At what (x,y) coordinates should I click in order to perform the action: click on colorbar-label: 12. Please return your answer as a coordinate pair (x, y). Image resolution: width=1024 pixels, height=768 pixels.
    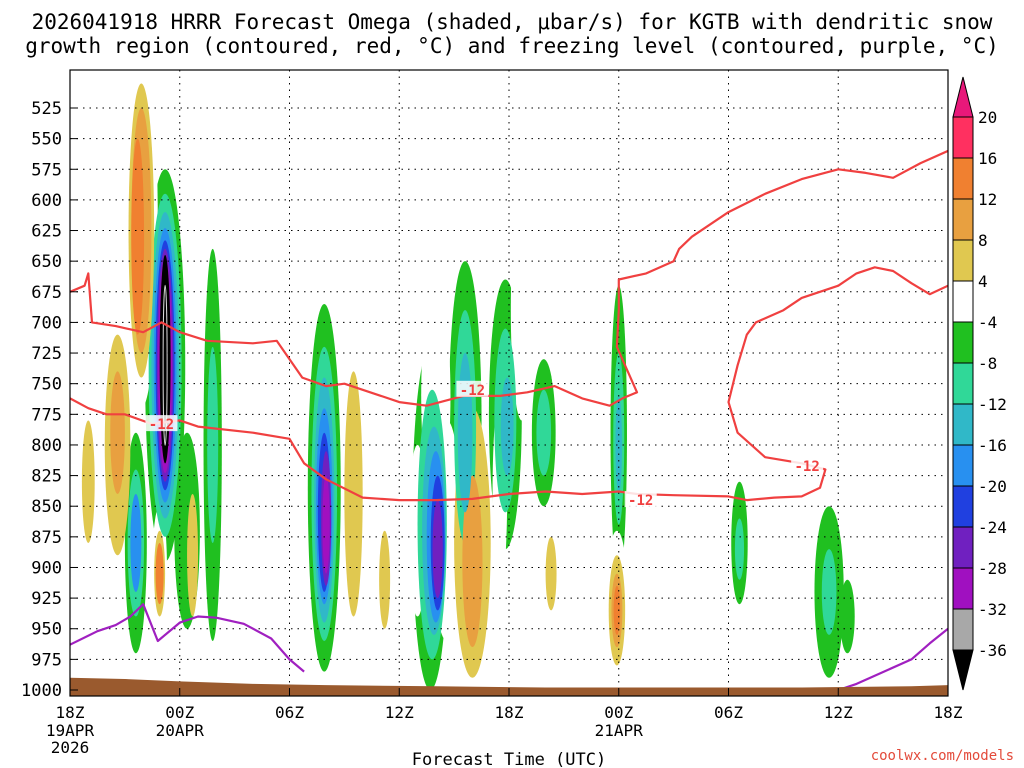
    Looking at the image, I should click on (987, 199).